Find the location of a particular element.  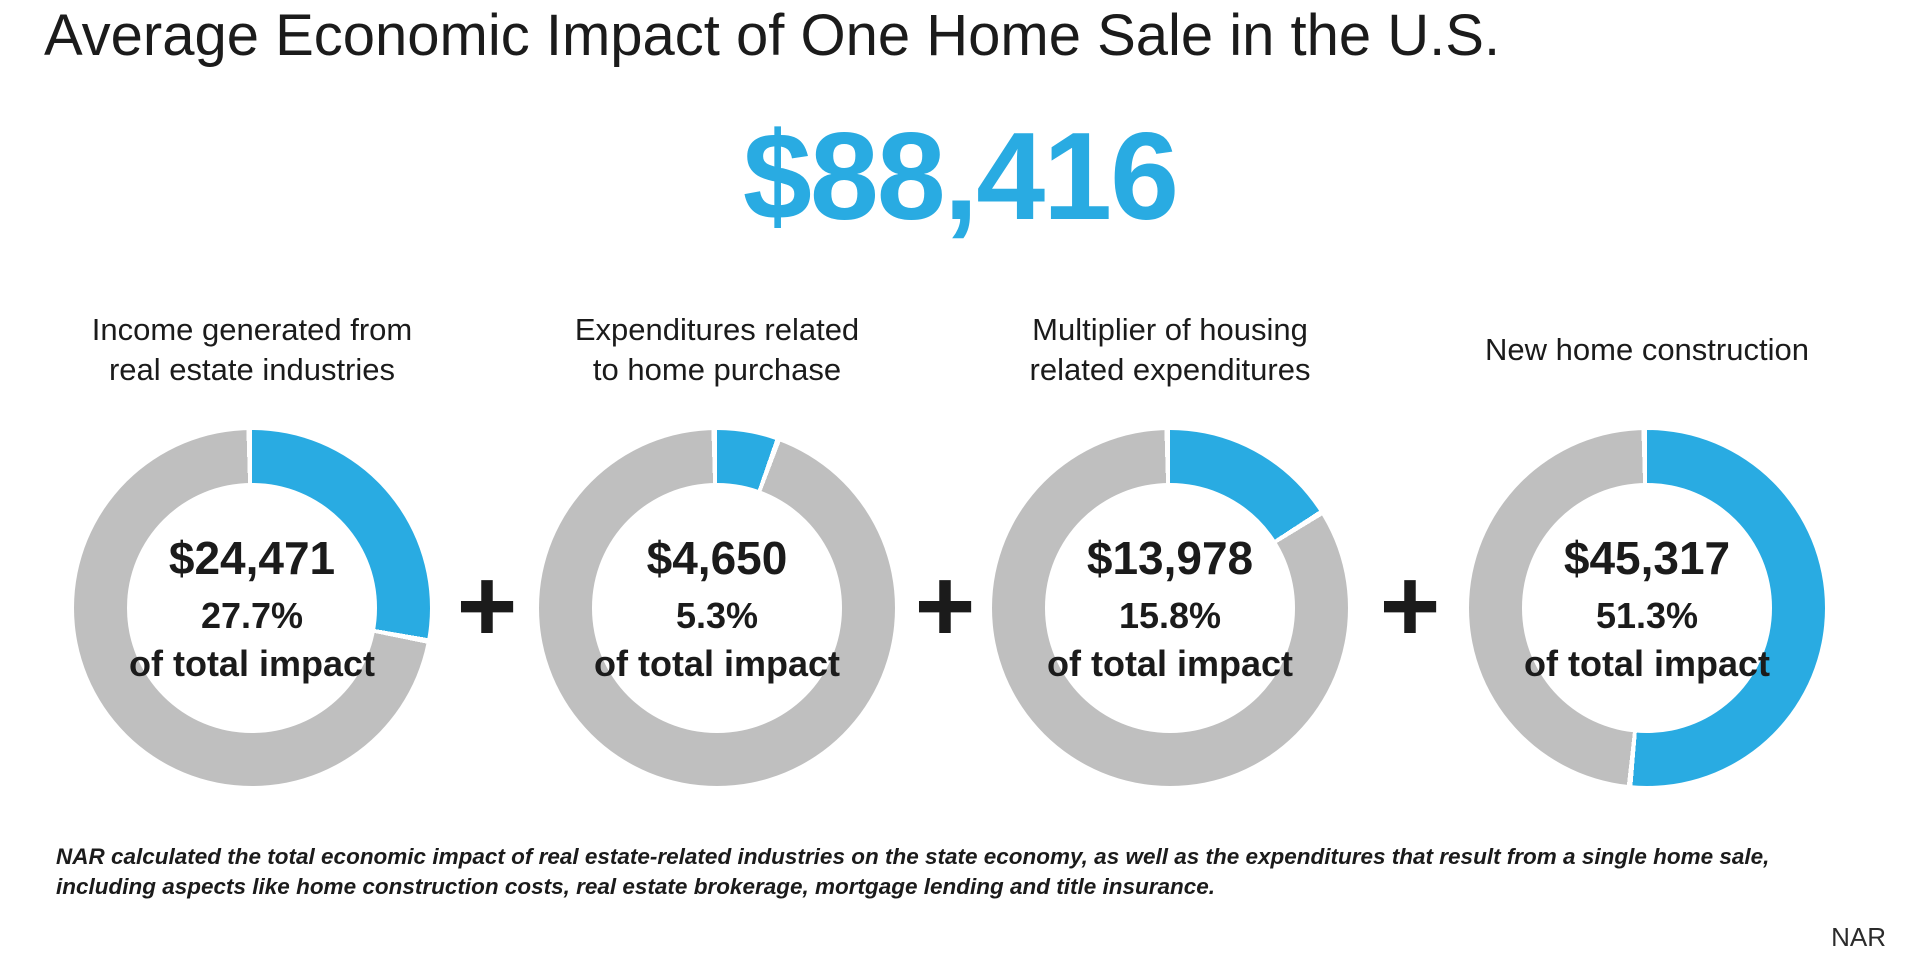

donut-chart-expenditures: $4,650 5.3% of total impact is located at coordinates (717, 608).